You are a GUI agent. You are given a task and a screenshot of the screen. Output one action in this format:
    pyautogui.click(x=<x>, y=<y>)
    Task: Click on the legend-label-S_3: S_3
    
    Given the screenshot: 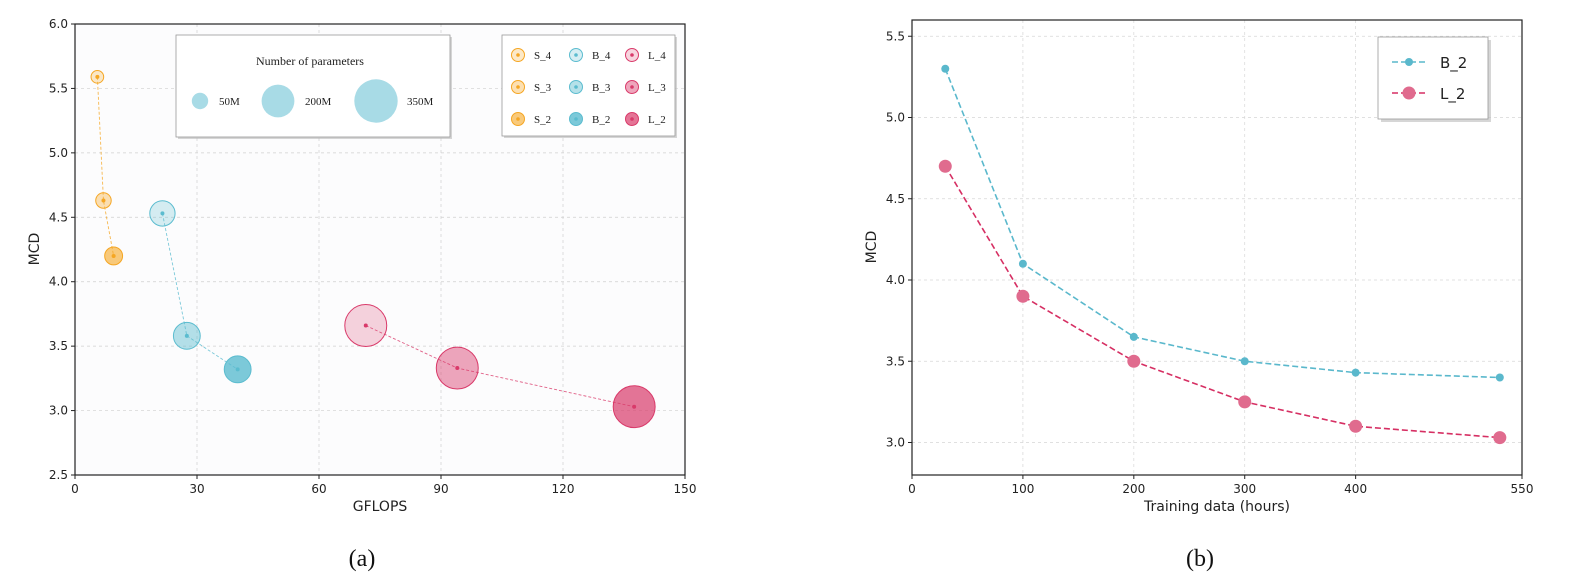 What is the action you would take?
    pyautogui.click(x=543, y=88)
    